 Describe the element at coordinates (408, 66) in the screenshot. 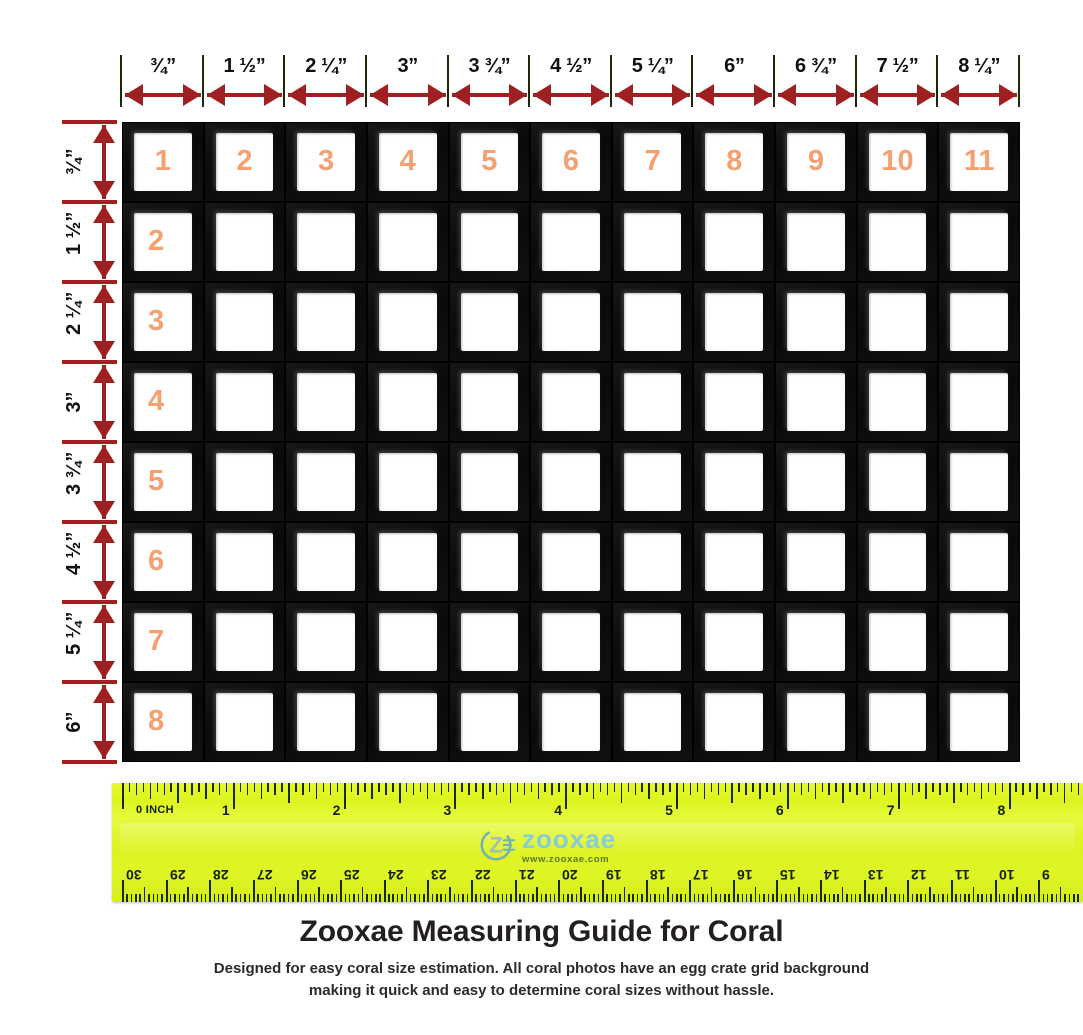

I see `horizontal-measure-label: 3”` at that location.